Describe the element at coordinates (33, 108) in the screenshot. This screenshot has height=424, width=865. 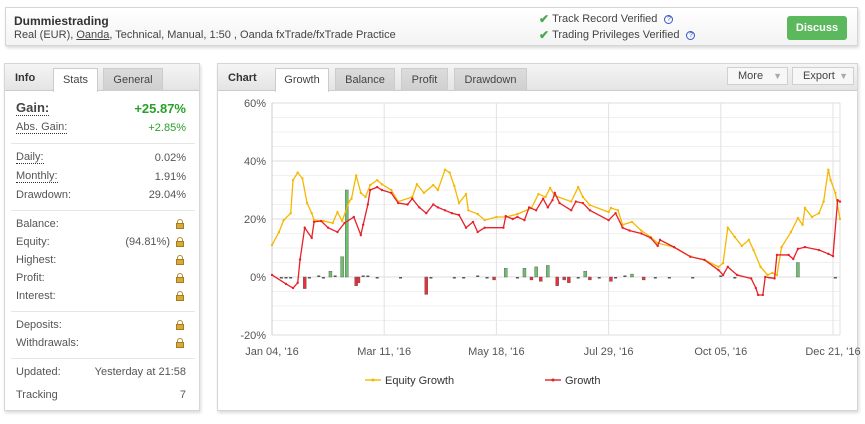
I see `gain-label: Gain:` at that location.